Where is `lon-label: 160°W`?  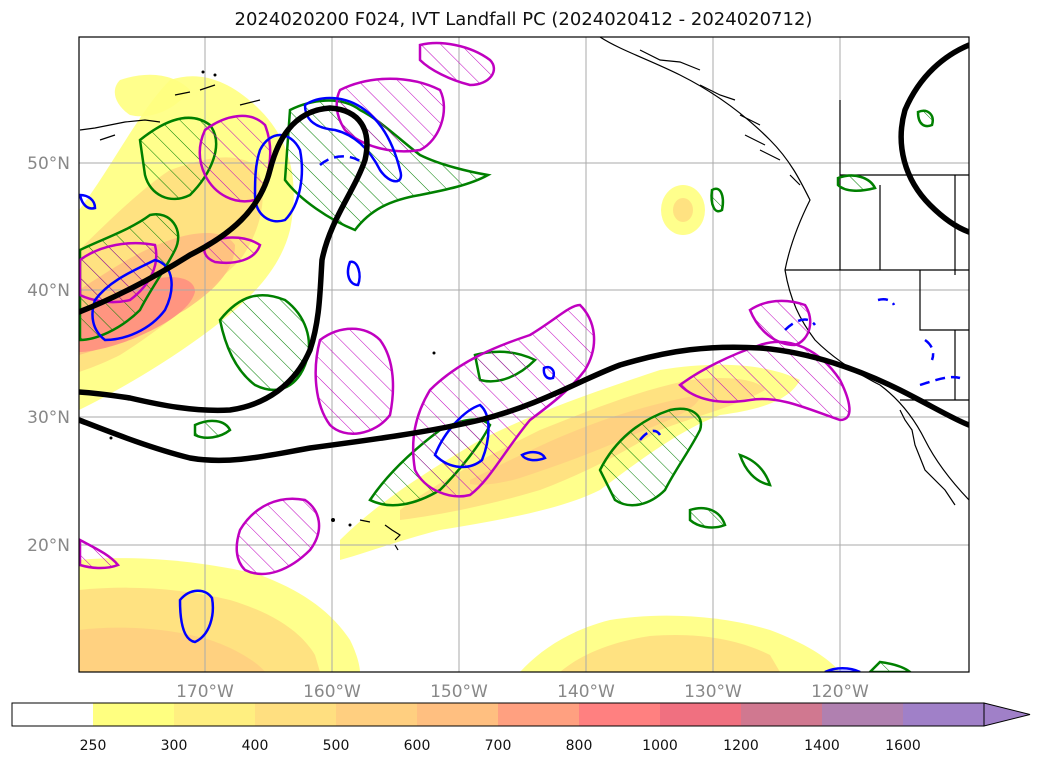 lon-label: 160°W is located at coordinates (332, 692).